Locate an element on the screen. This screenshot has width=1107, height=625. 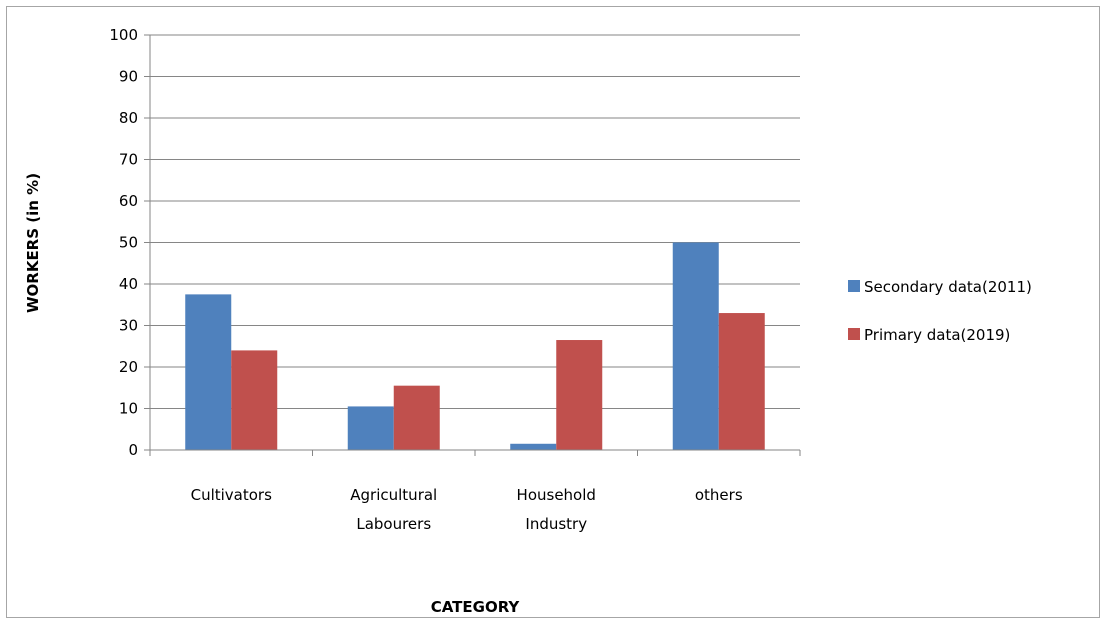
legend-label: Primary data(2019) is located at coordinates (937, 335).